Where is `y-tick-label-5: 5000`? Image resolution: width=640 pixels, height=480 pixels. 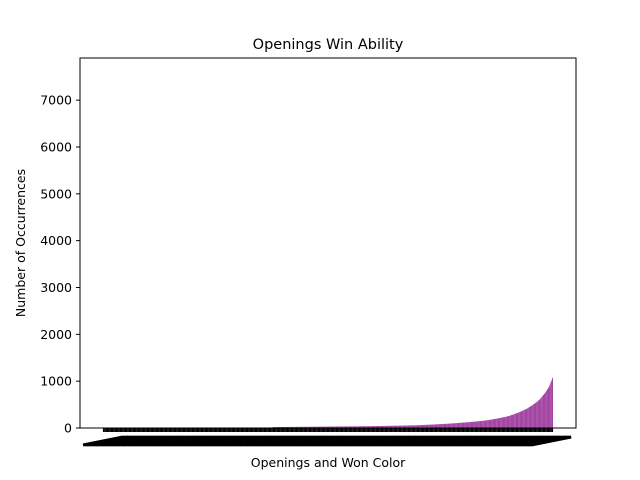
y-tick-label-5: 5000 is located at coordinates (56, 193).